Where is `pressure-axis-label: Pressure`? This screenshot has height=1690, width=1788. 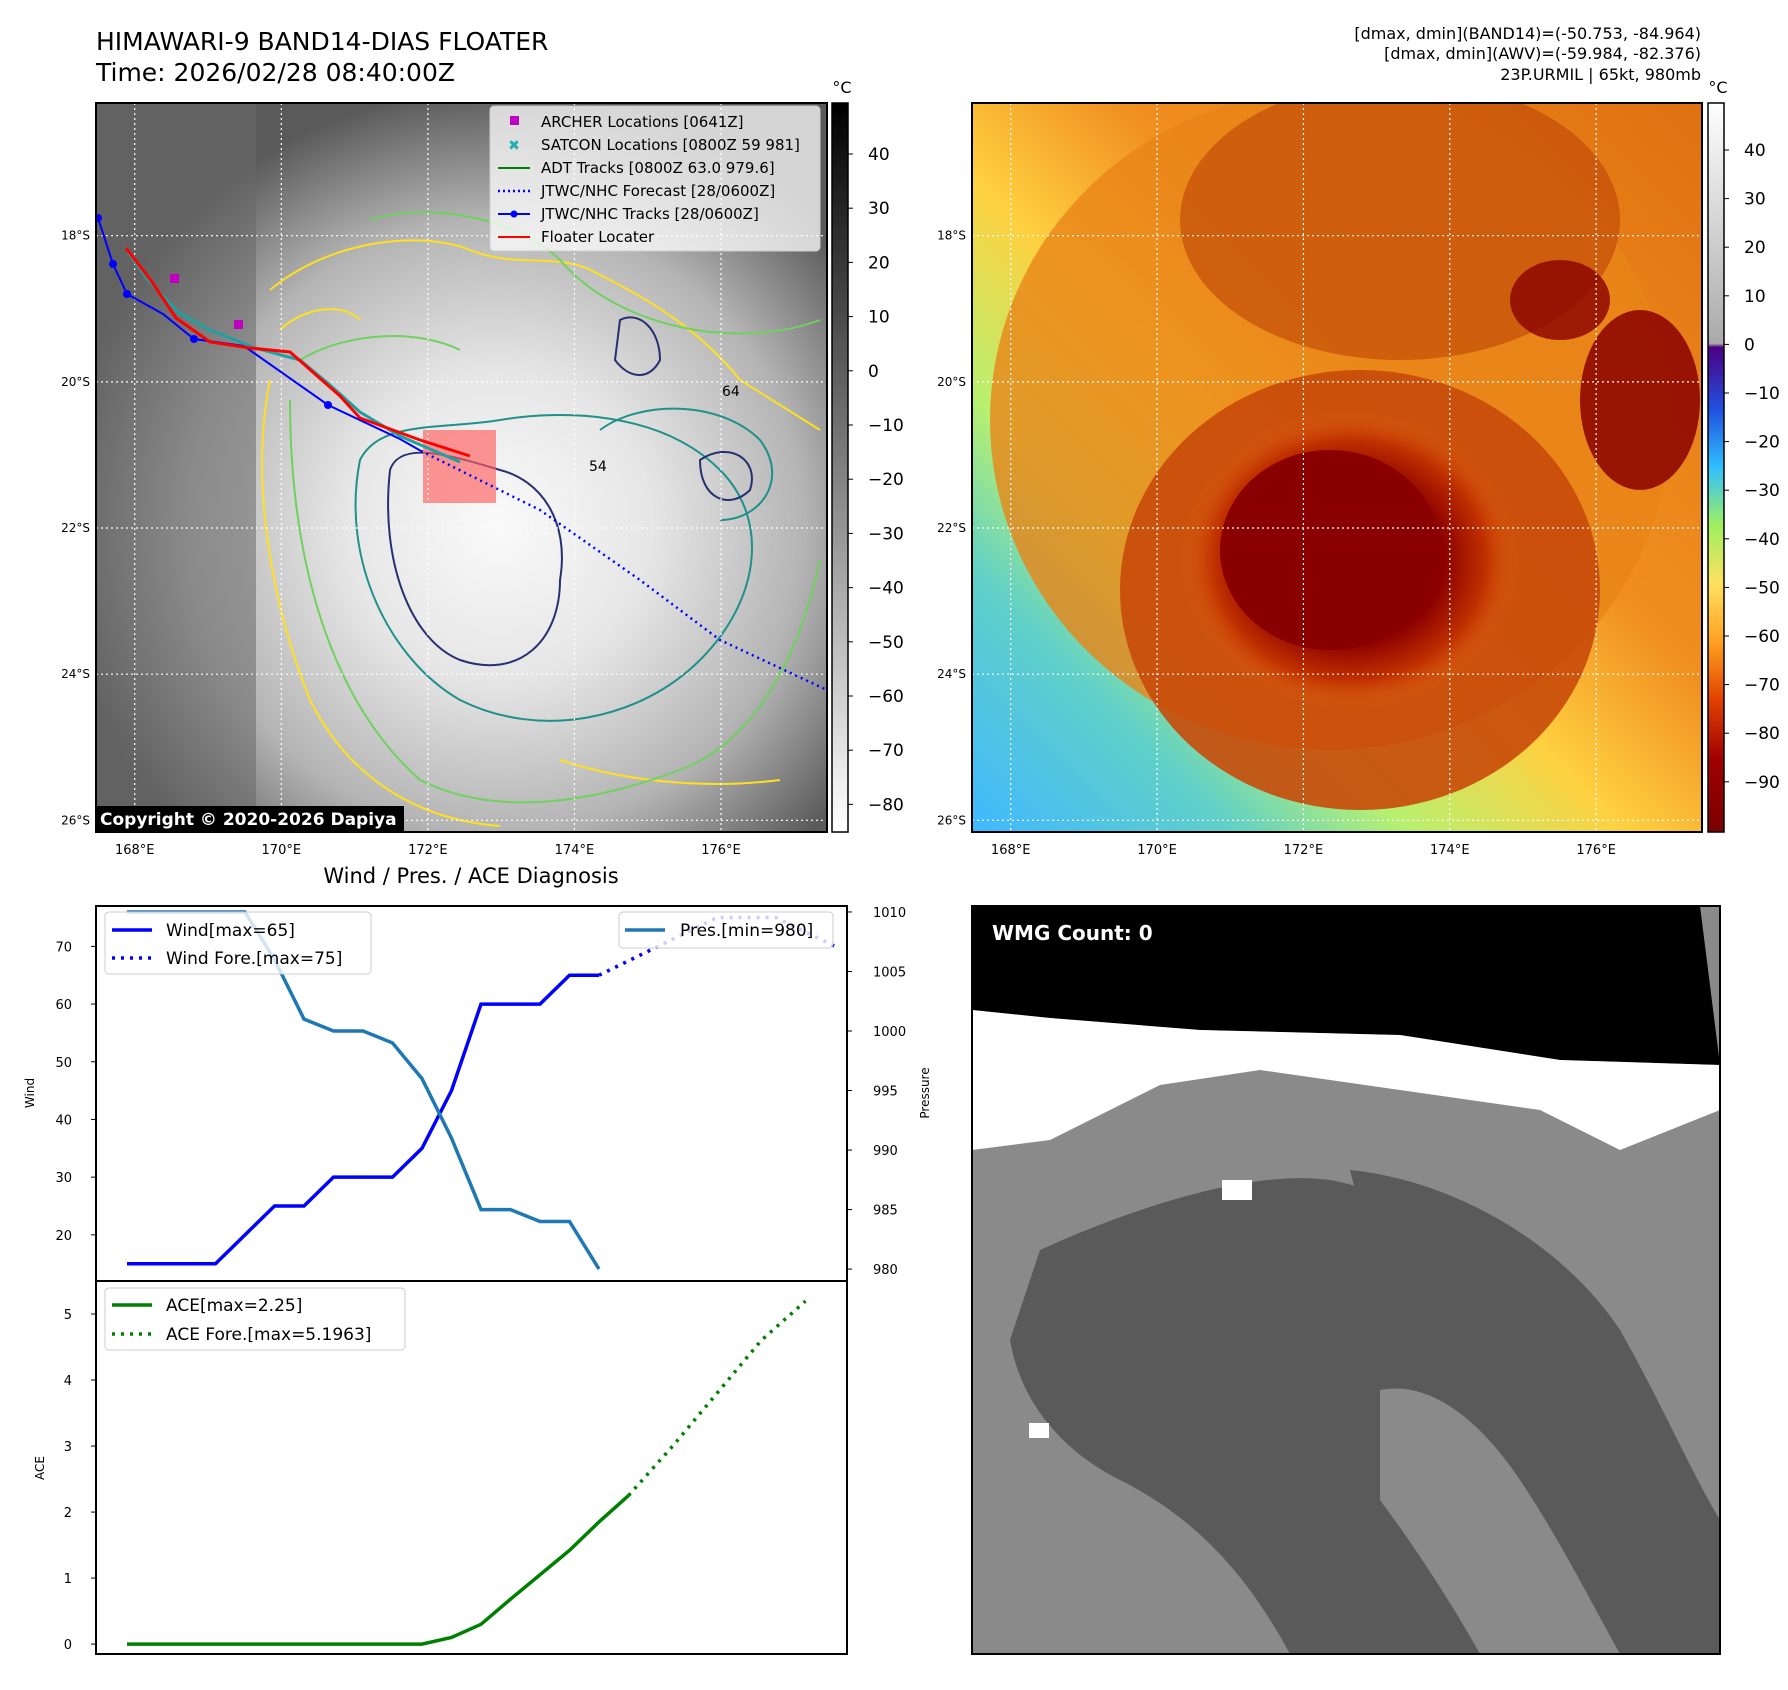
pressure-axis-label: Pressure is located at coordinates (925, 1092).